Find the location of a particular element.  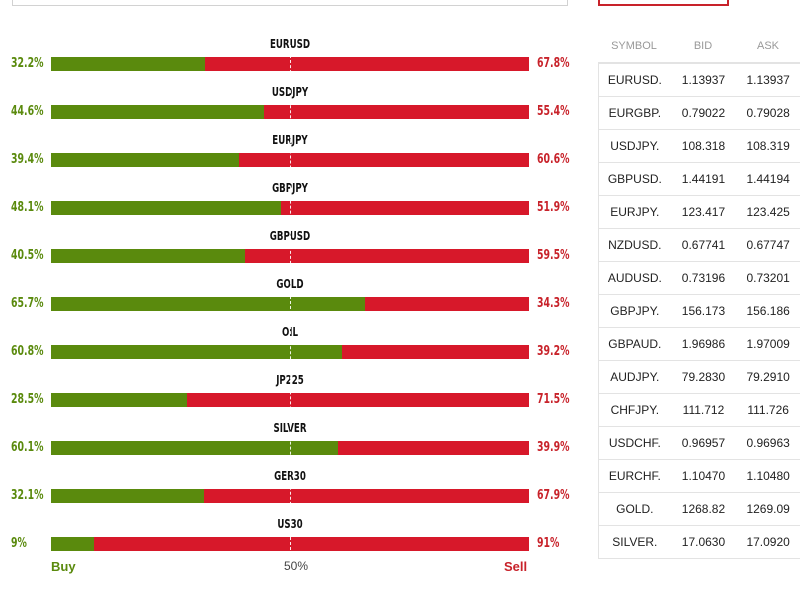

sentiment-symbol: GBPUSD is located at coordinates (290, 236).